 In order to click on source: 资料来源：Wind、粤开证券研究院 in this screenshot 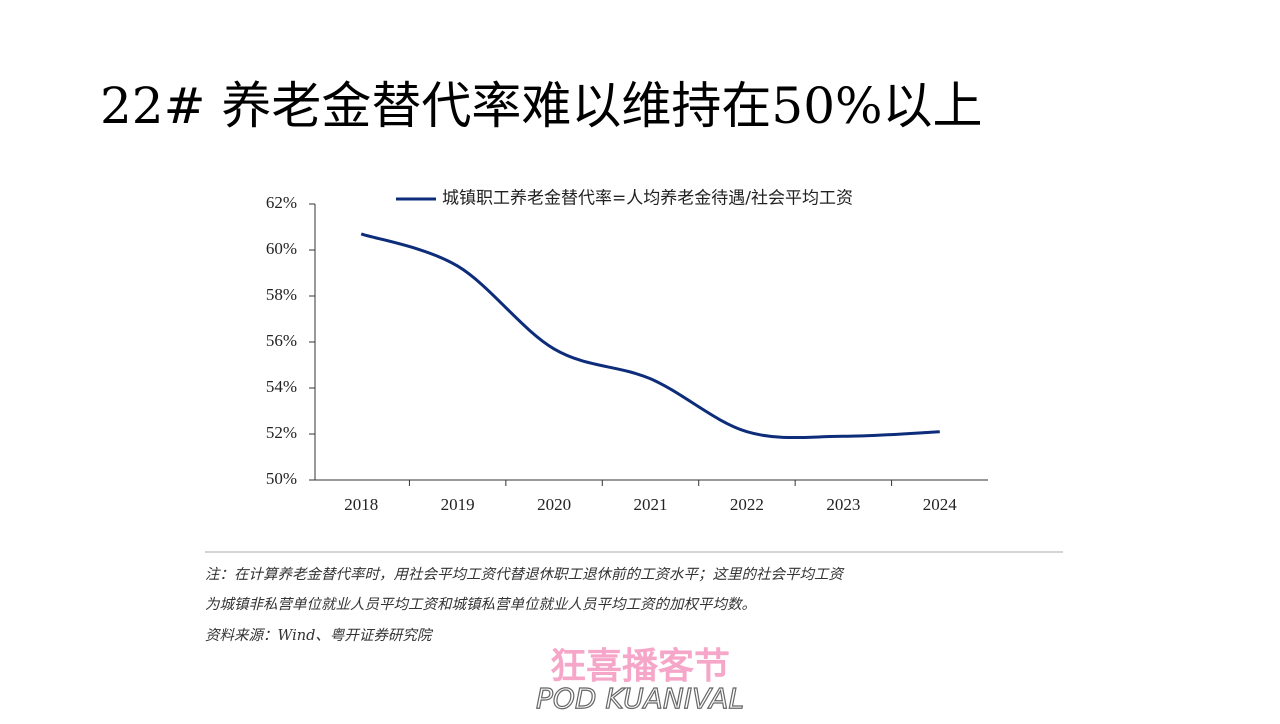, I will do `click(319, 635)`.